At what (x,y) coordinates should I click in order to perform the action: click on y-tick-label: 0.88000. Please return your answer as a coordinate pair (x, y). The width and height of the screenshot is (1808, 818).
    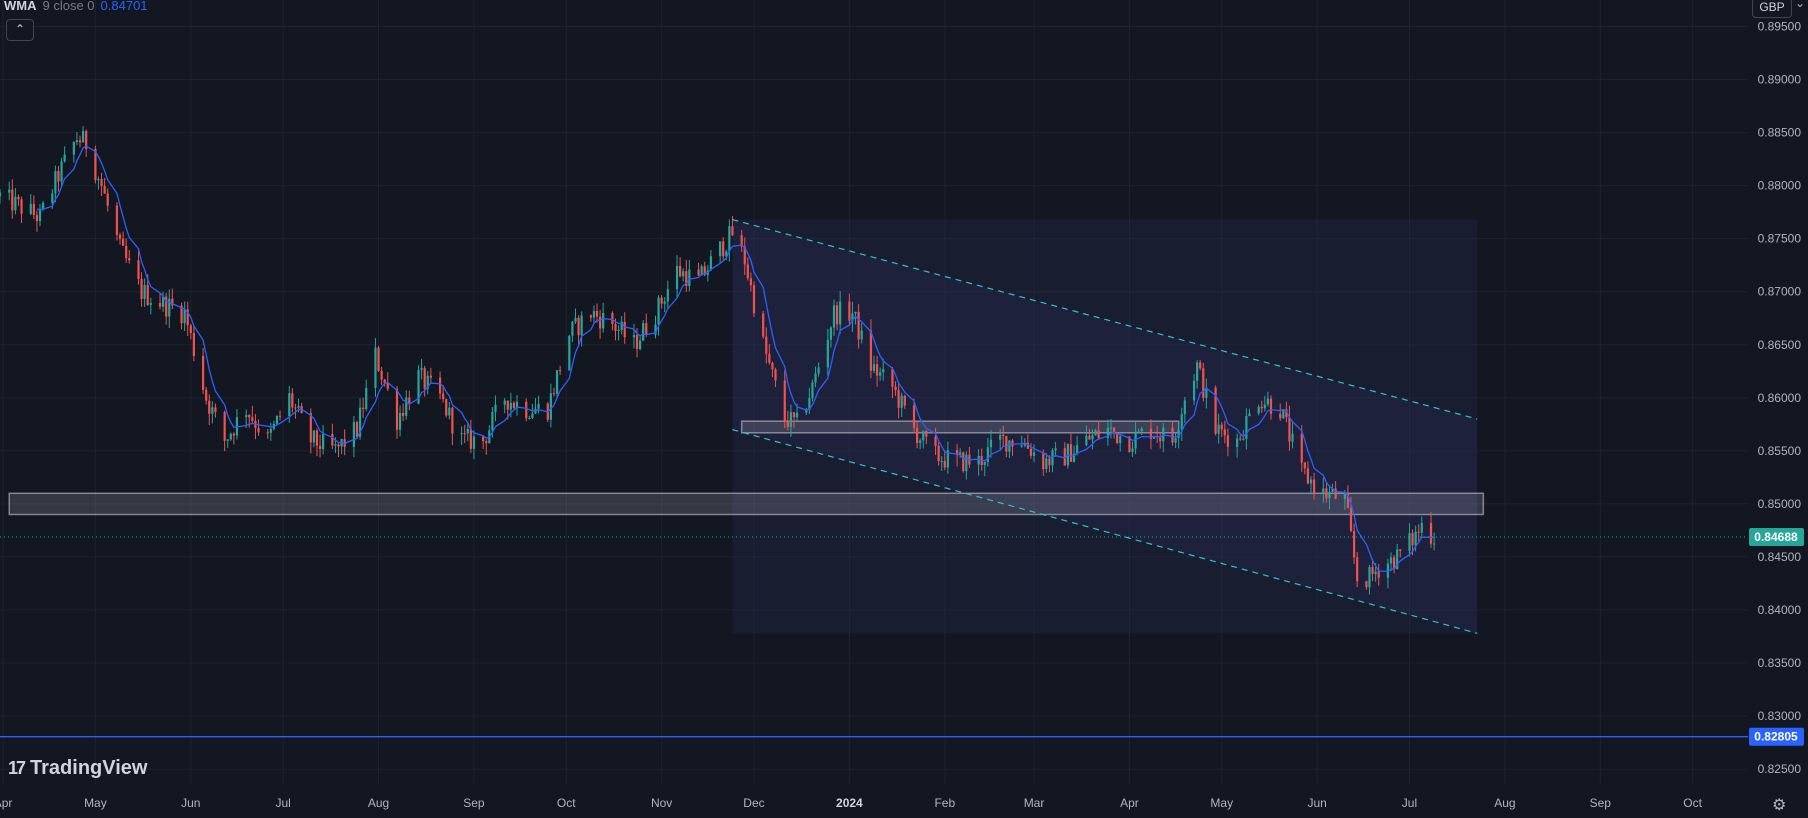
    Looking at the image, I should click on (1780, 186).